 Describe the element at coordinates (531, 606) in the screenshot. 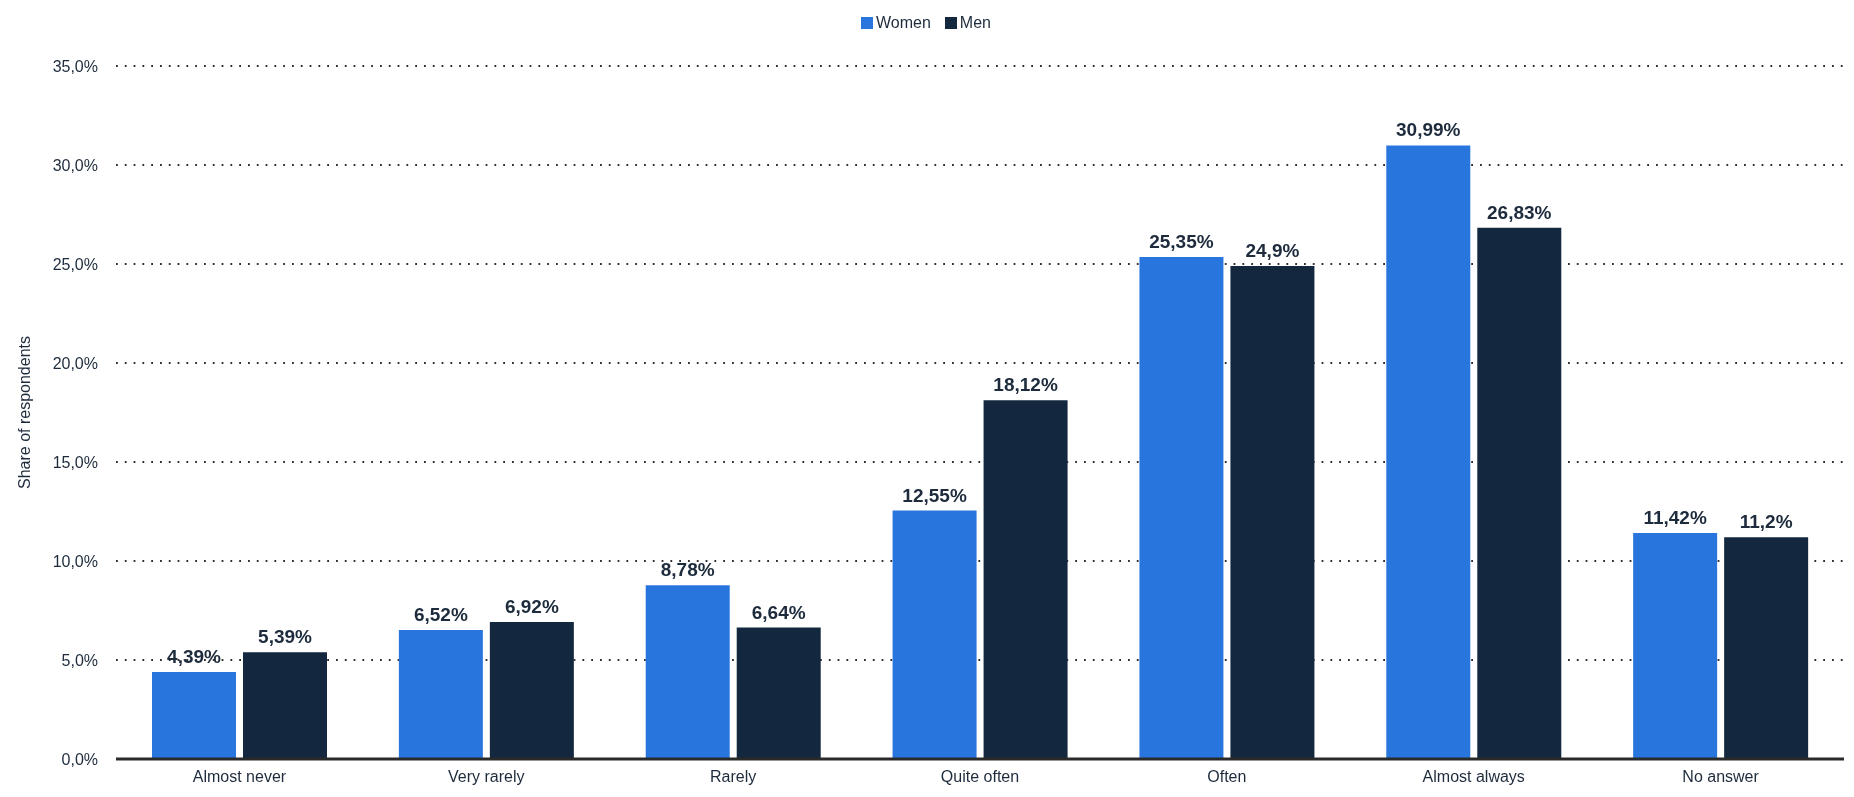

I see `data-label: 6,92%` at that location.